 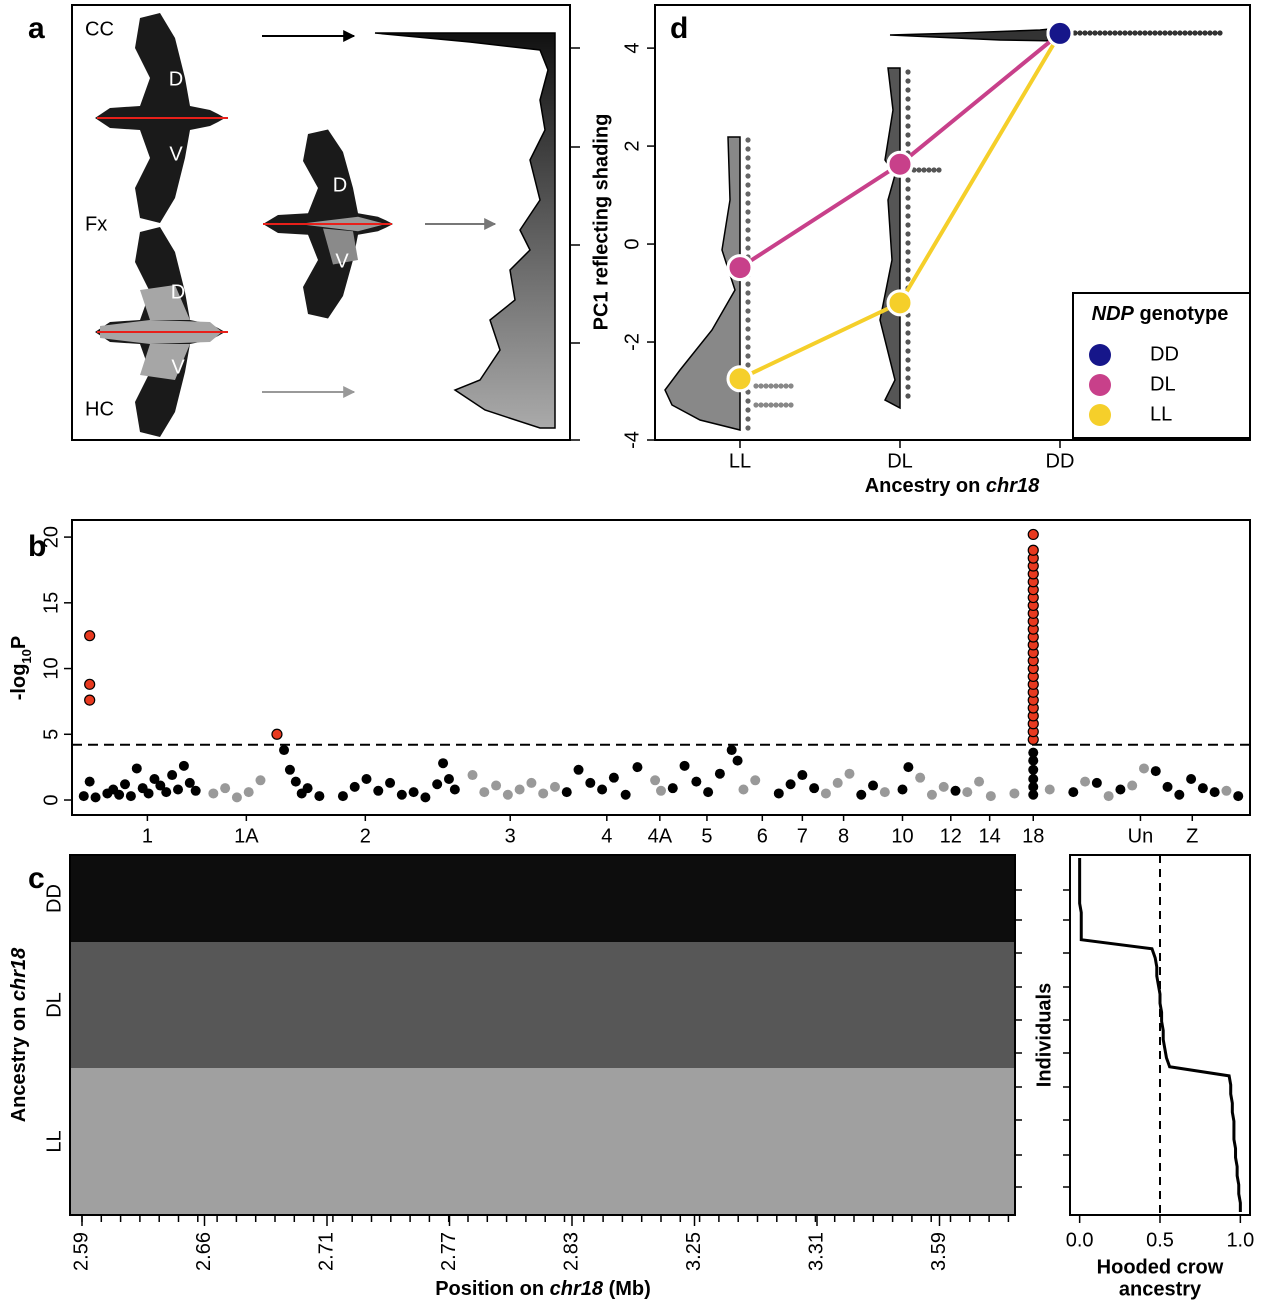 I want to click on bird-label: HC, so click(x=99, y=409).